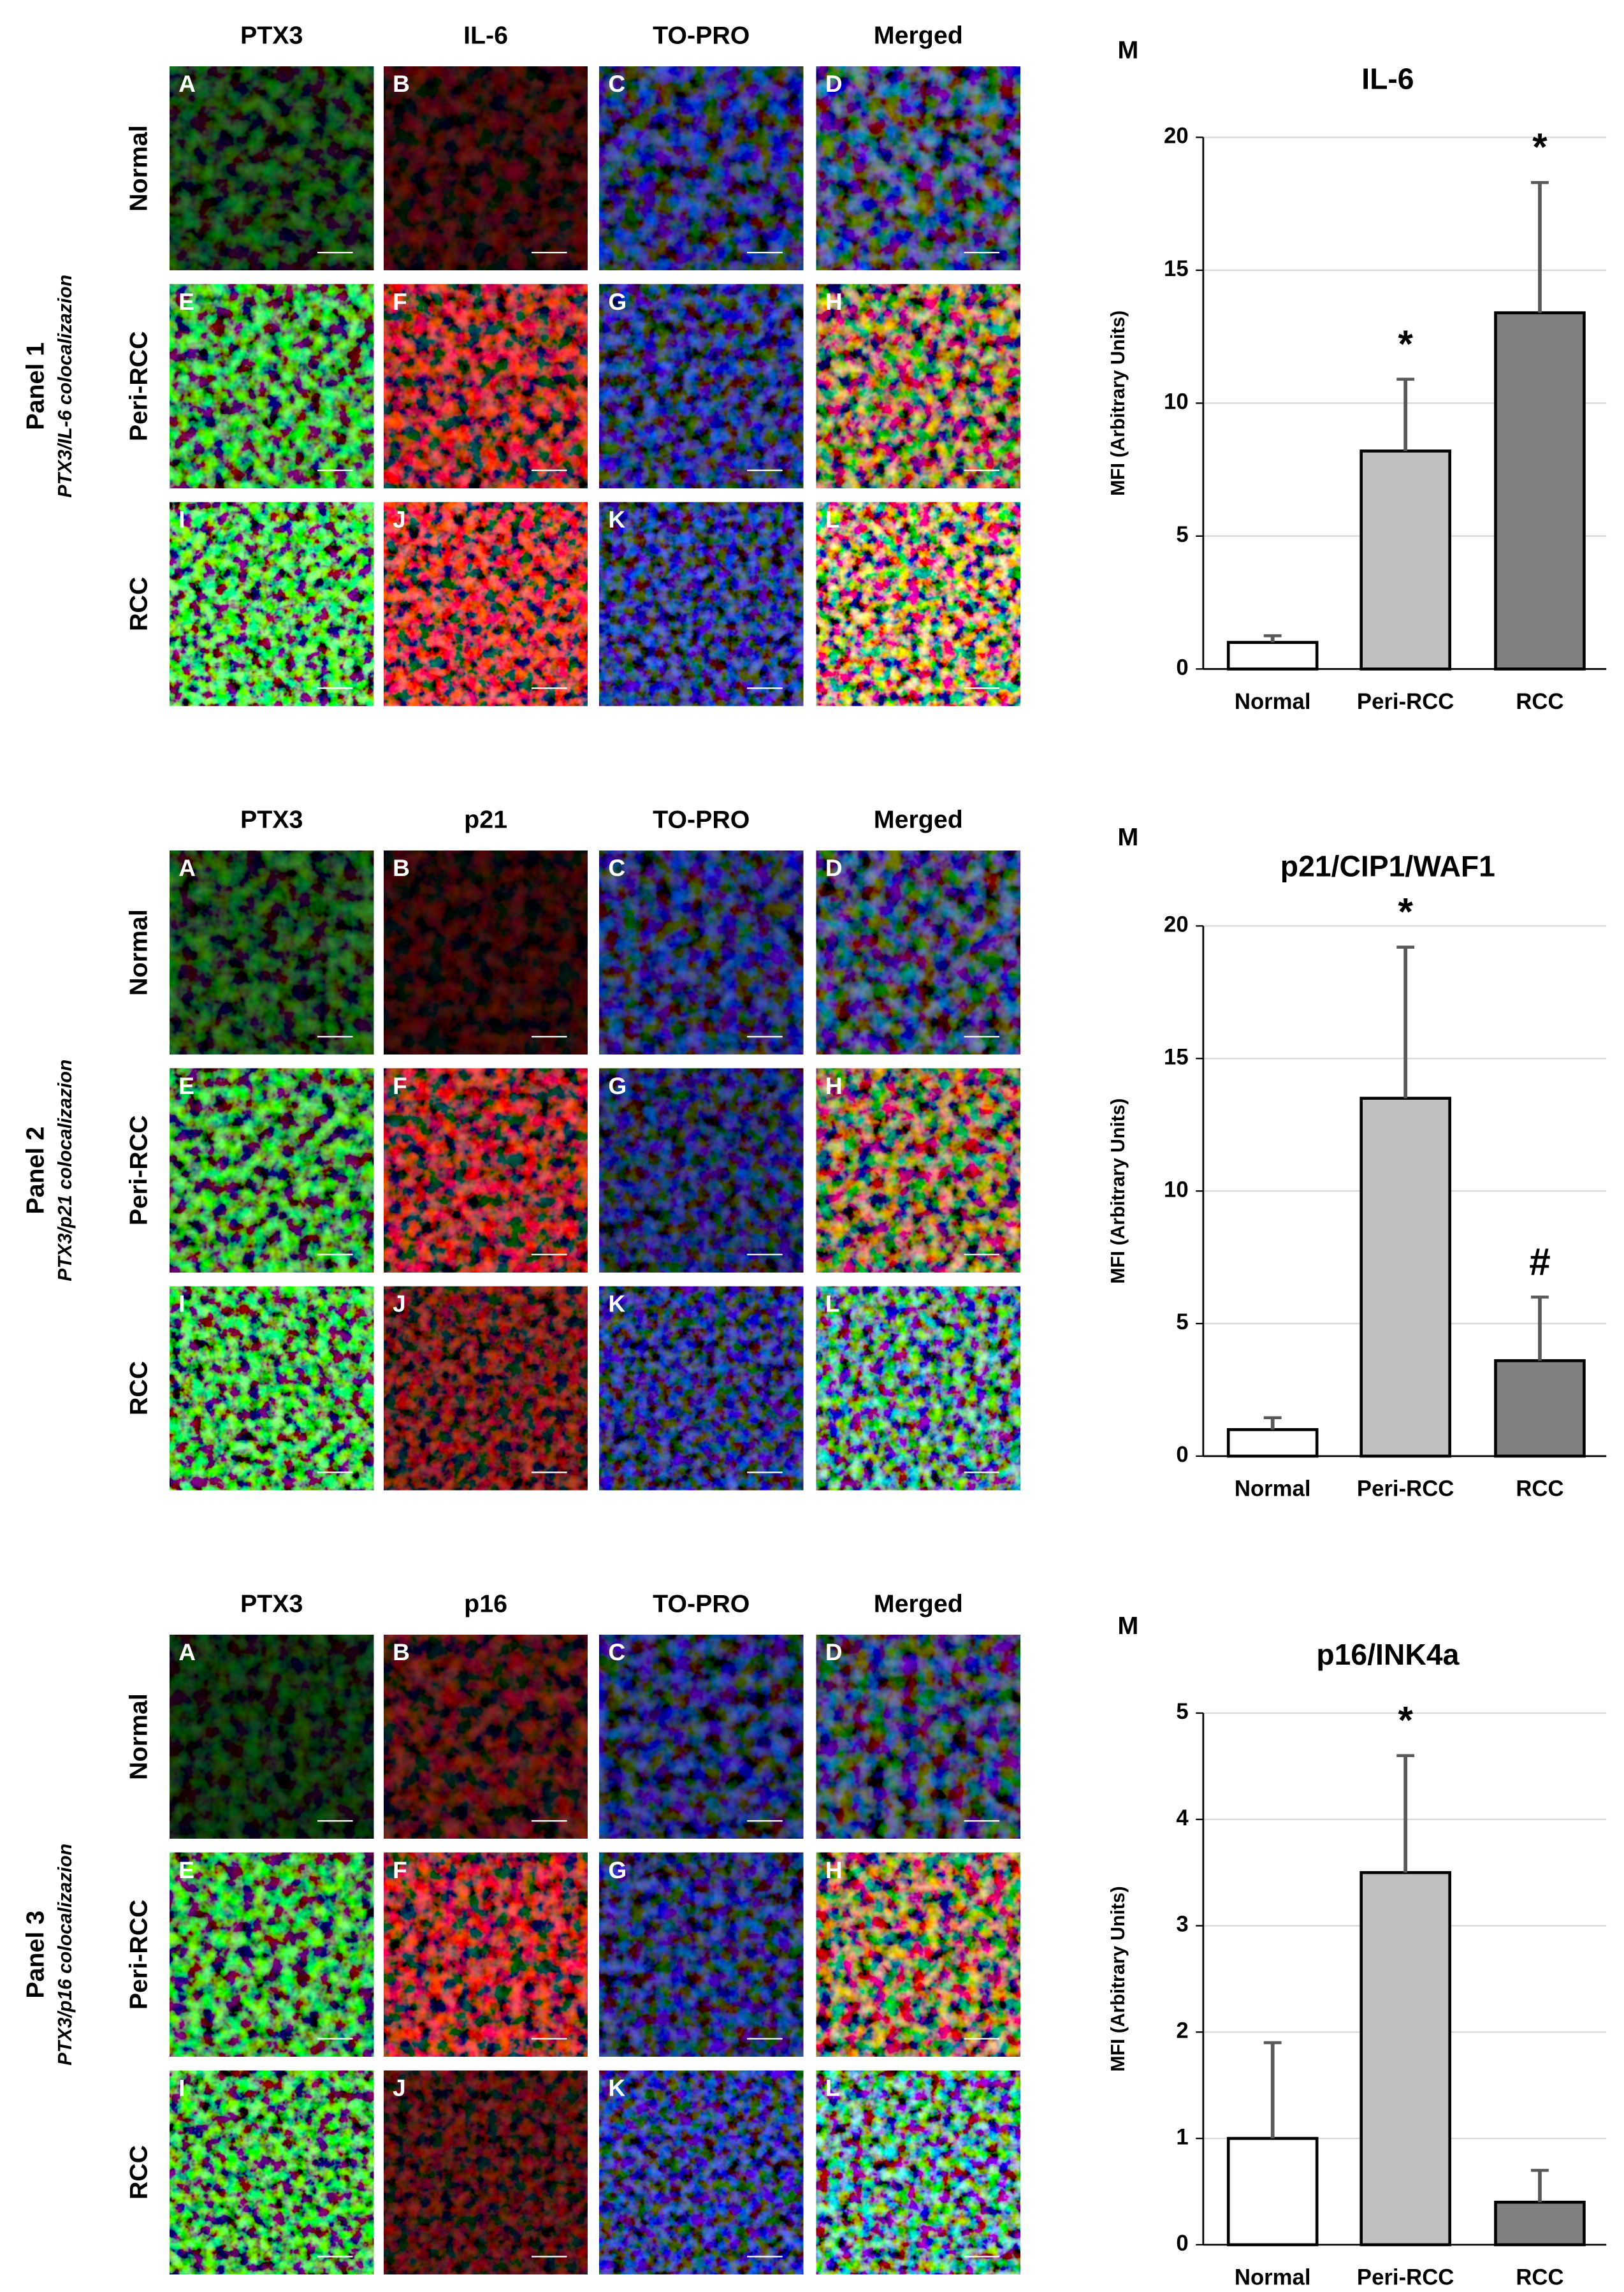 The height and width of the screenshot is (2292, 1624). Describe the element at coordinates (485, 35) in the screenshot. I see `column-header: IL-6` at that location.